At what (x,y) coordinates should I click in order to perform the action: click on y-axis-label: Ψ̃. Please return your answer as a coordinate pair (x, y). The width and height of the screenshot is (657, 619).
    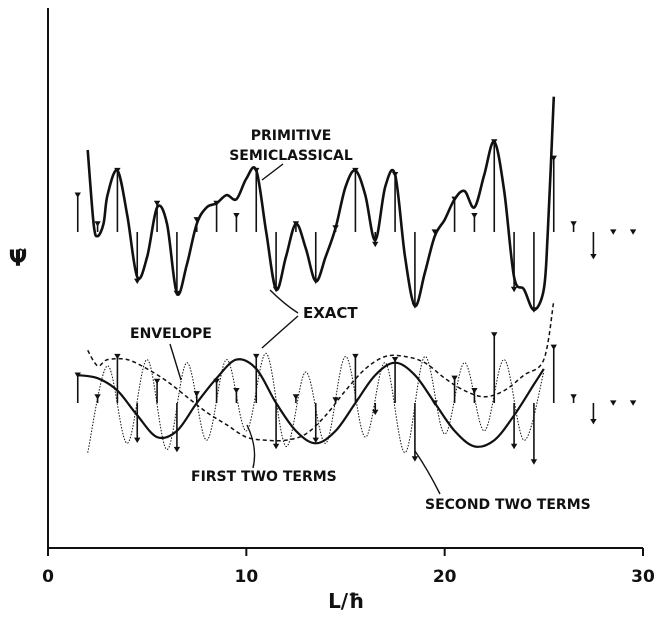
    Looking at the image, I should click on (18, 259).